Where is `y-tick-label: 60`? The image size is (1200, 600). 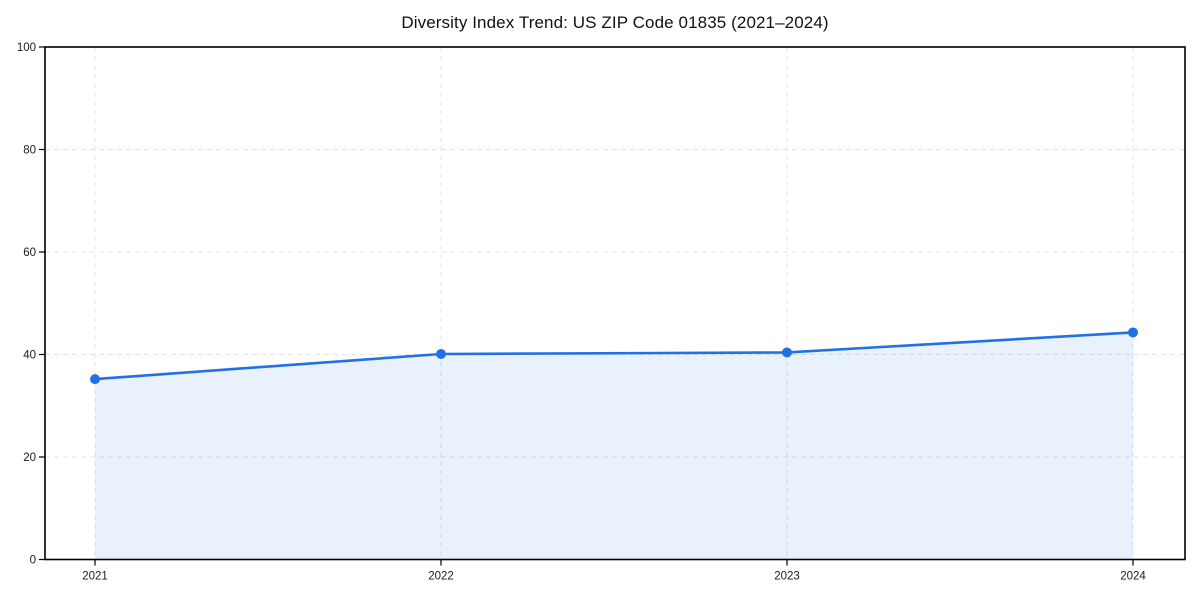 y-tick-label: 60 is located at coordinates (29, 253).